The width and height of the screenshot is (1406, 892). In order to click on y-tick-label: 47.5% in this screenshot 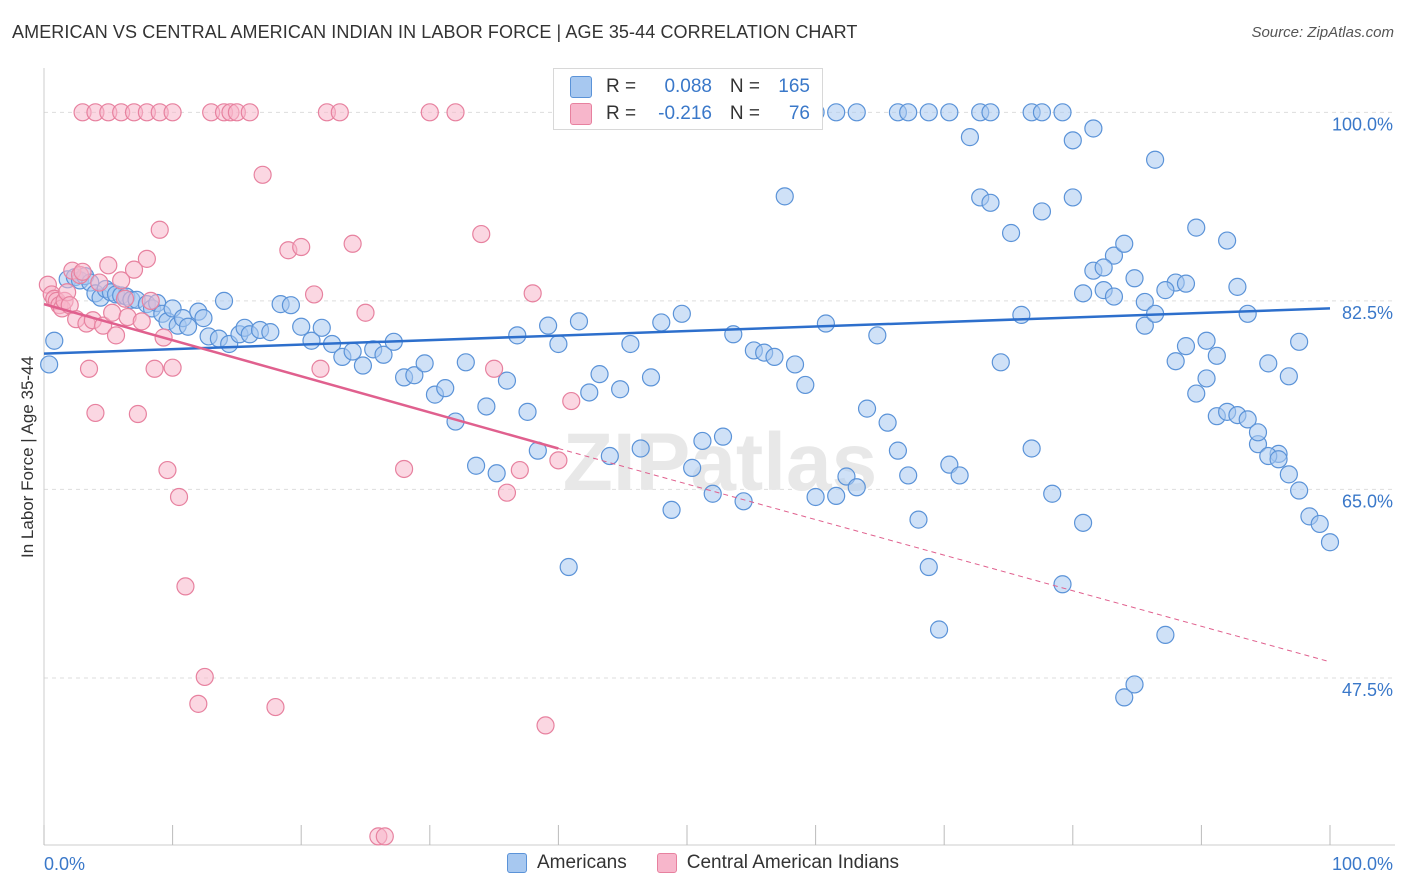, I will do `click(1367, 690)`.